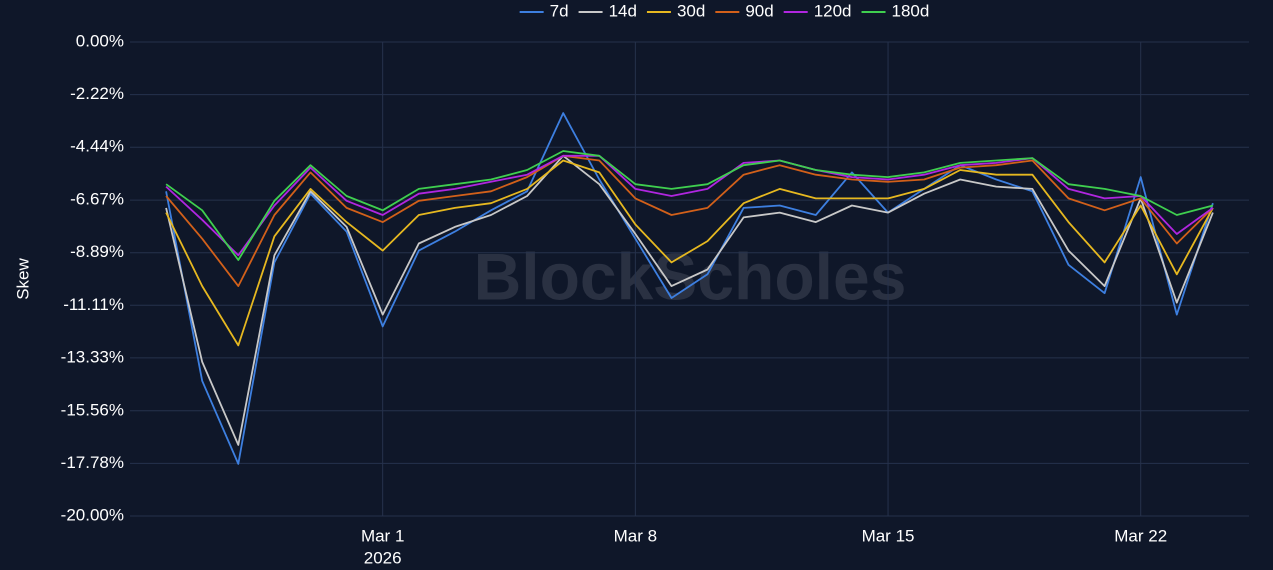  What do you see at coordinates (93, 304) in the screenshot?
I see `y-tick-label: -11.11%` at bounding box center [93, 304].